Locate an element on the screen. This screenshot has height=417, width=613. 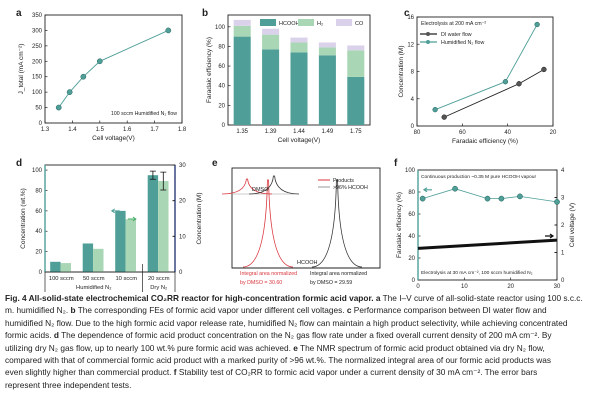
y-tick-label: 250 is located at coordinates (37, 47).